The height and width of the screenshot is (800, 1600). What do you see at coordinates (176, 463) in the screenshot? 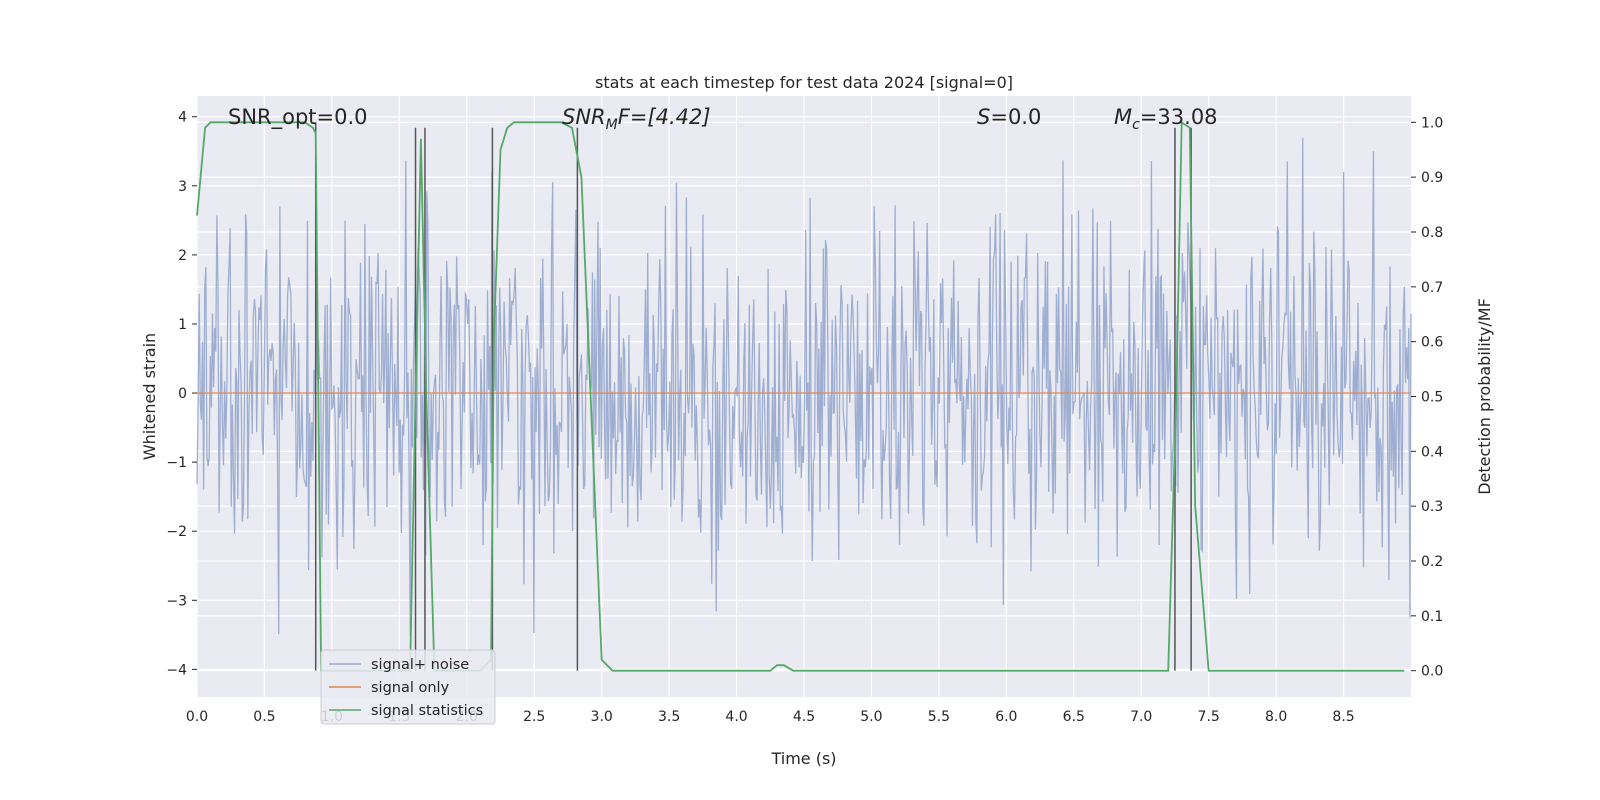
I see `y-tick-label: −1` at bounding box center [176, 463].